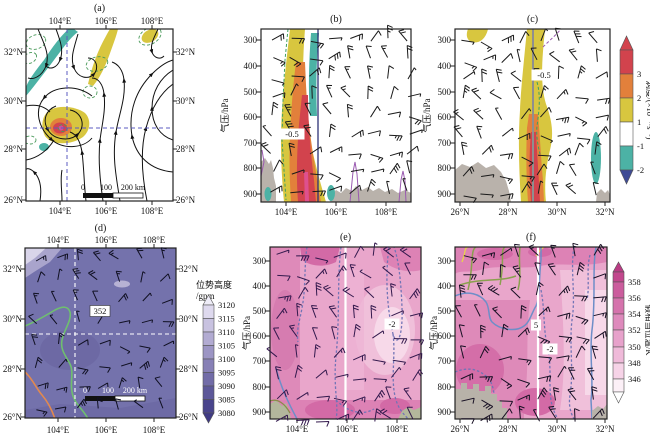 This screenshot has width=650, height=444. I want to click on tick-label: 104°E, so click(297, 429).